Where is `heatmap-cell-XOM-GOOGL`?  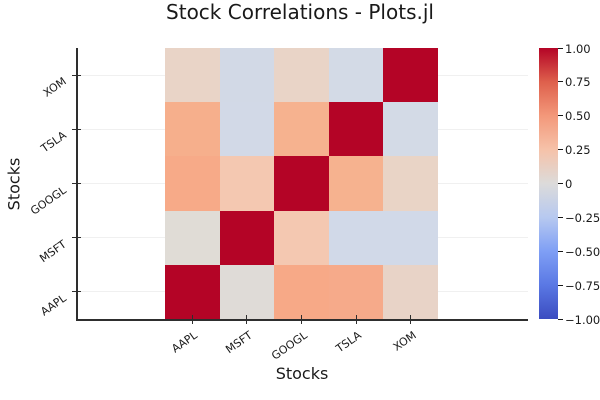 heatmap-cell-XOM-GOOGL is located at coordinates (302, 75).